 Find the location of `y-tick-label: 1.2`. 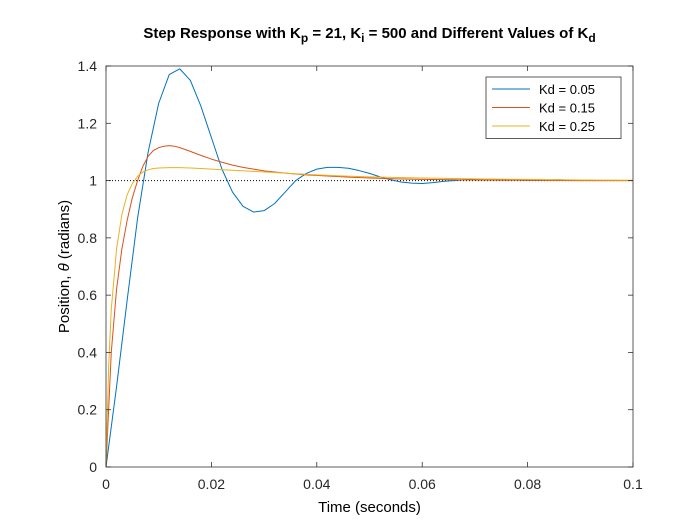

y-tick-label: 1.2 is located at coordinates (88, 123).